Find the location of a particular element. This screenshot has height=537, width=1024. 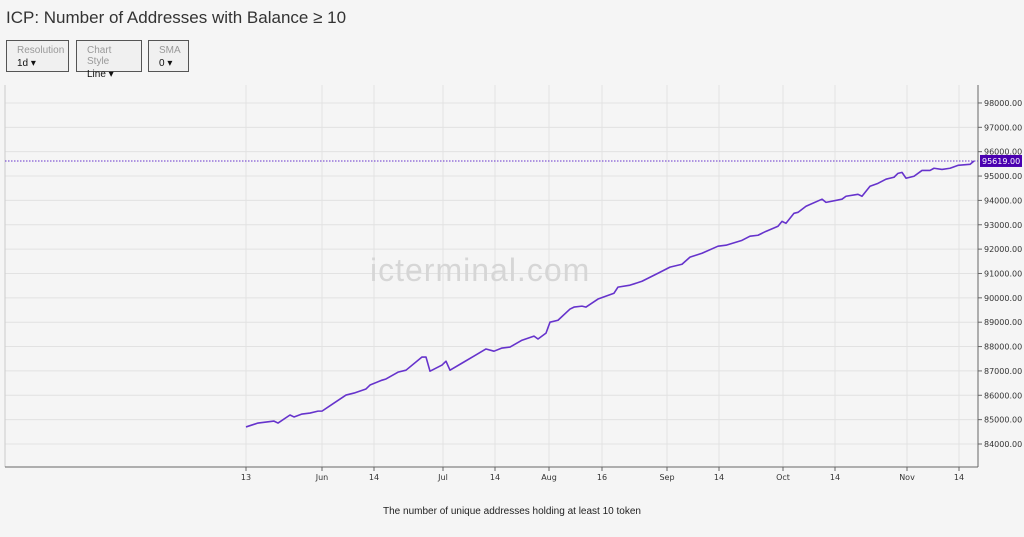

y-tick-label: 91000.00 is located at coordinates (1003, 273).